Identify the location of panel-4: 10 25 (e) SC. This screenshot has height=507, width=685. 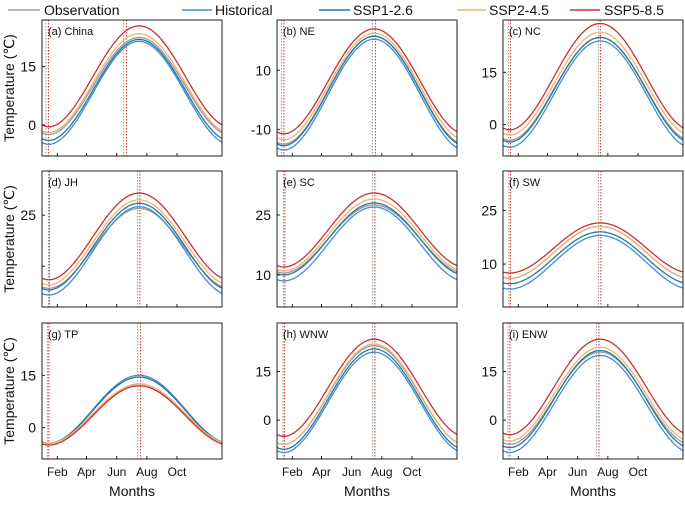
(356, 239).